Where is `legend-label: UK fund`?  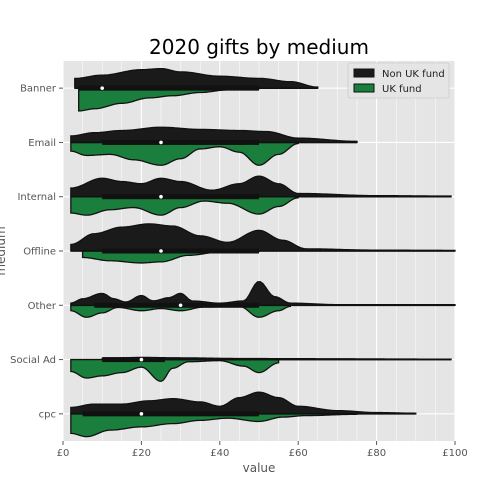
legend-label: UK fund is located at coordinates (402, 89).